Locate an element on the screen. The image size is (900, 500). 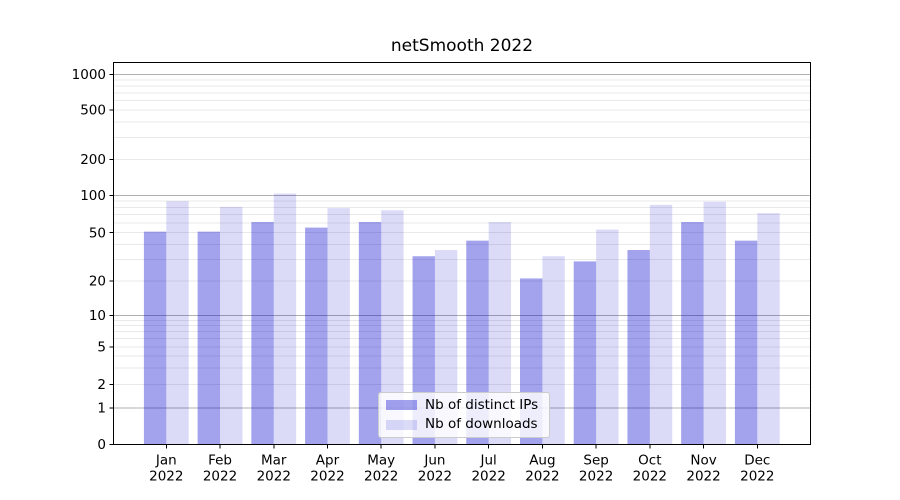
y-tick-label: 2 is located at coordinates (101, 385).